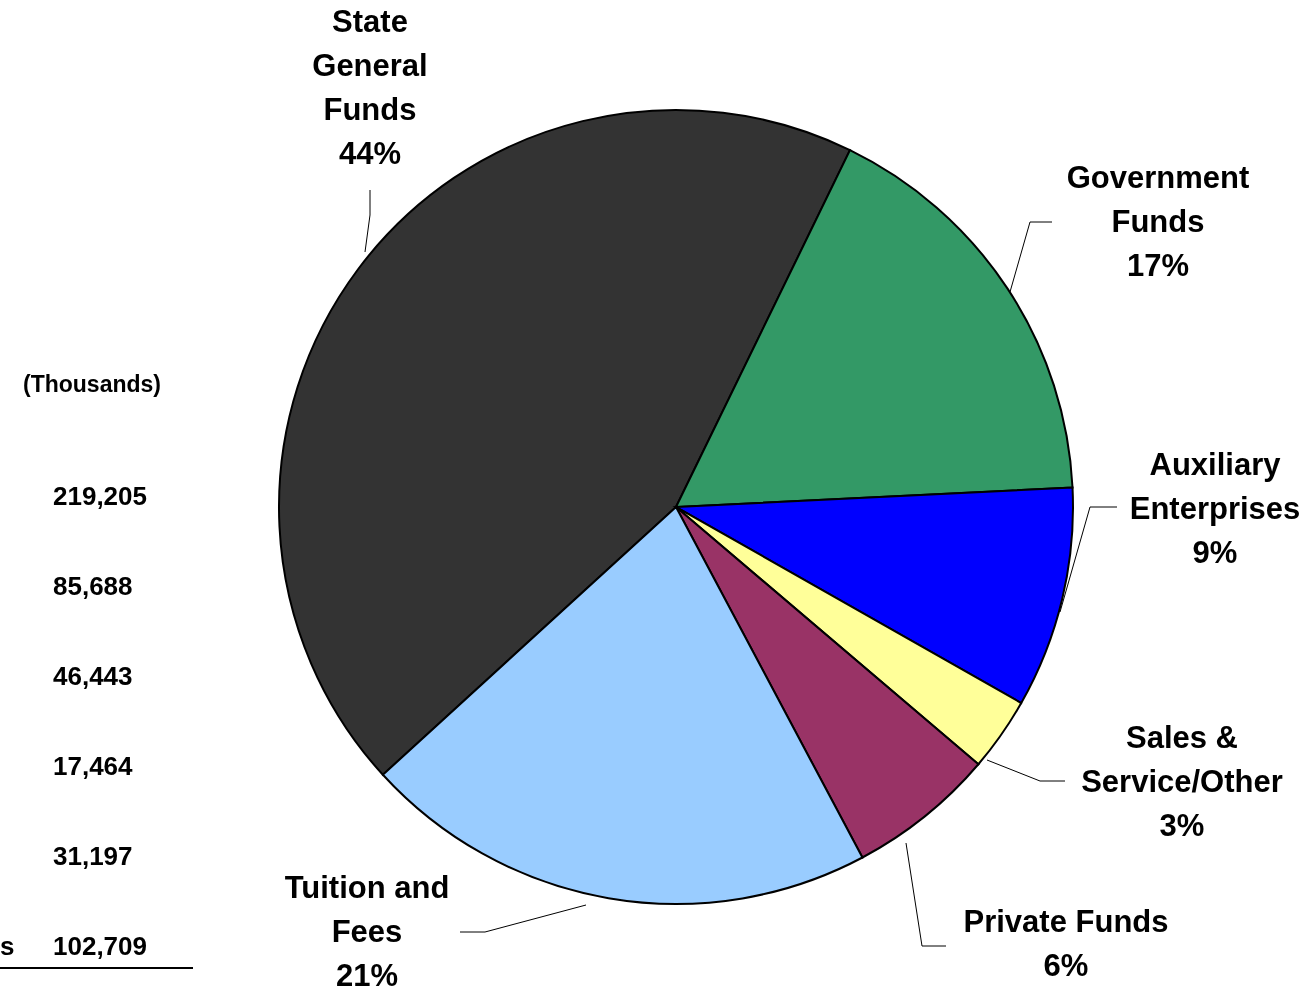 Image resolution: width=1310 pixels, height=990 pixels. I want to click on text: 102,709, so click(100, 946).